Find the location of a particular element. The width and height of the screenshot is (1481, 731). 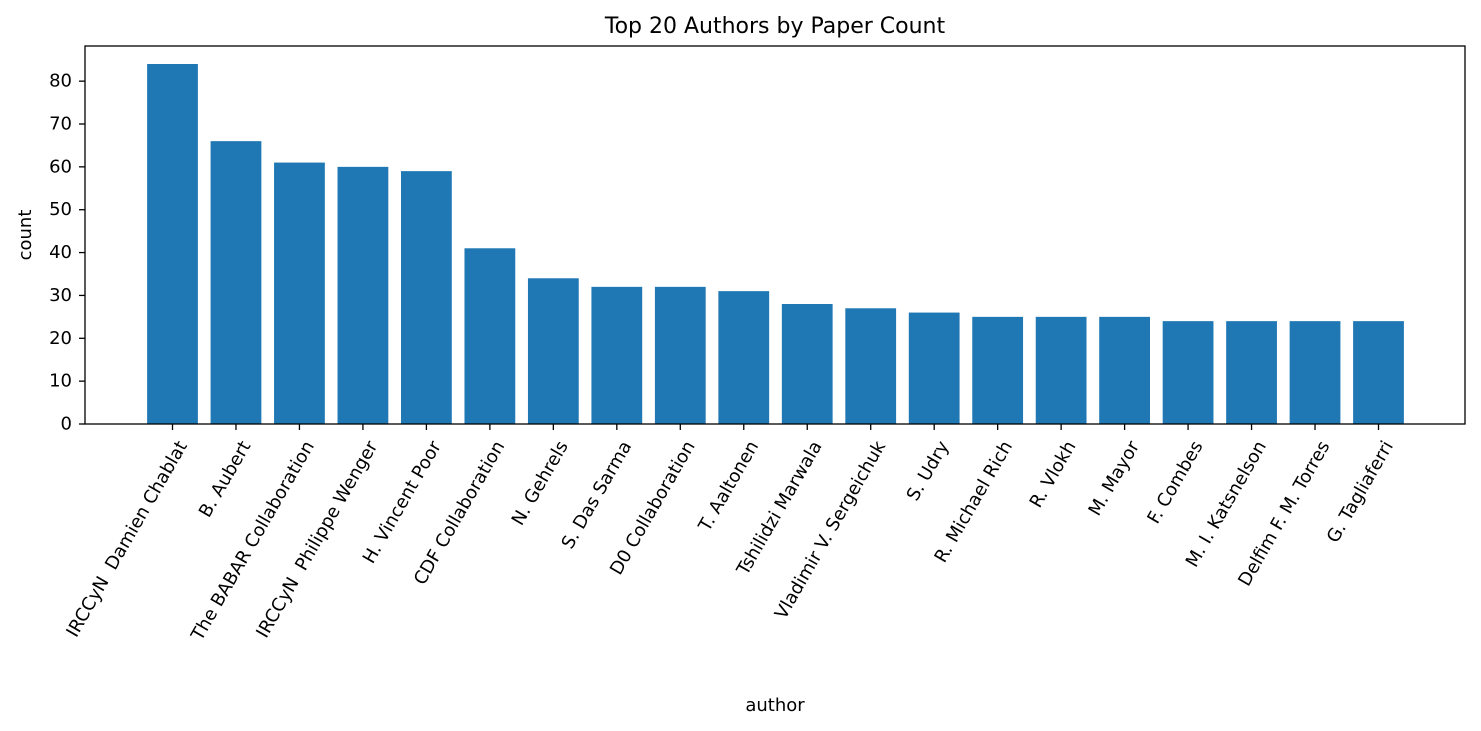

y-axis-label: count is located at coordinates (25, 235).